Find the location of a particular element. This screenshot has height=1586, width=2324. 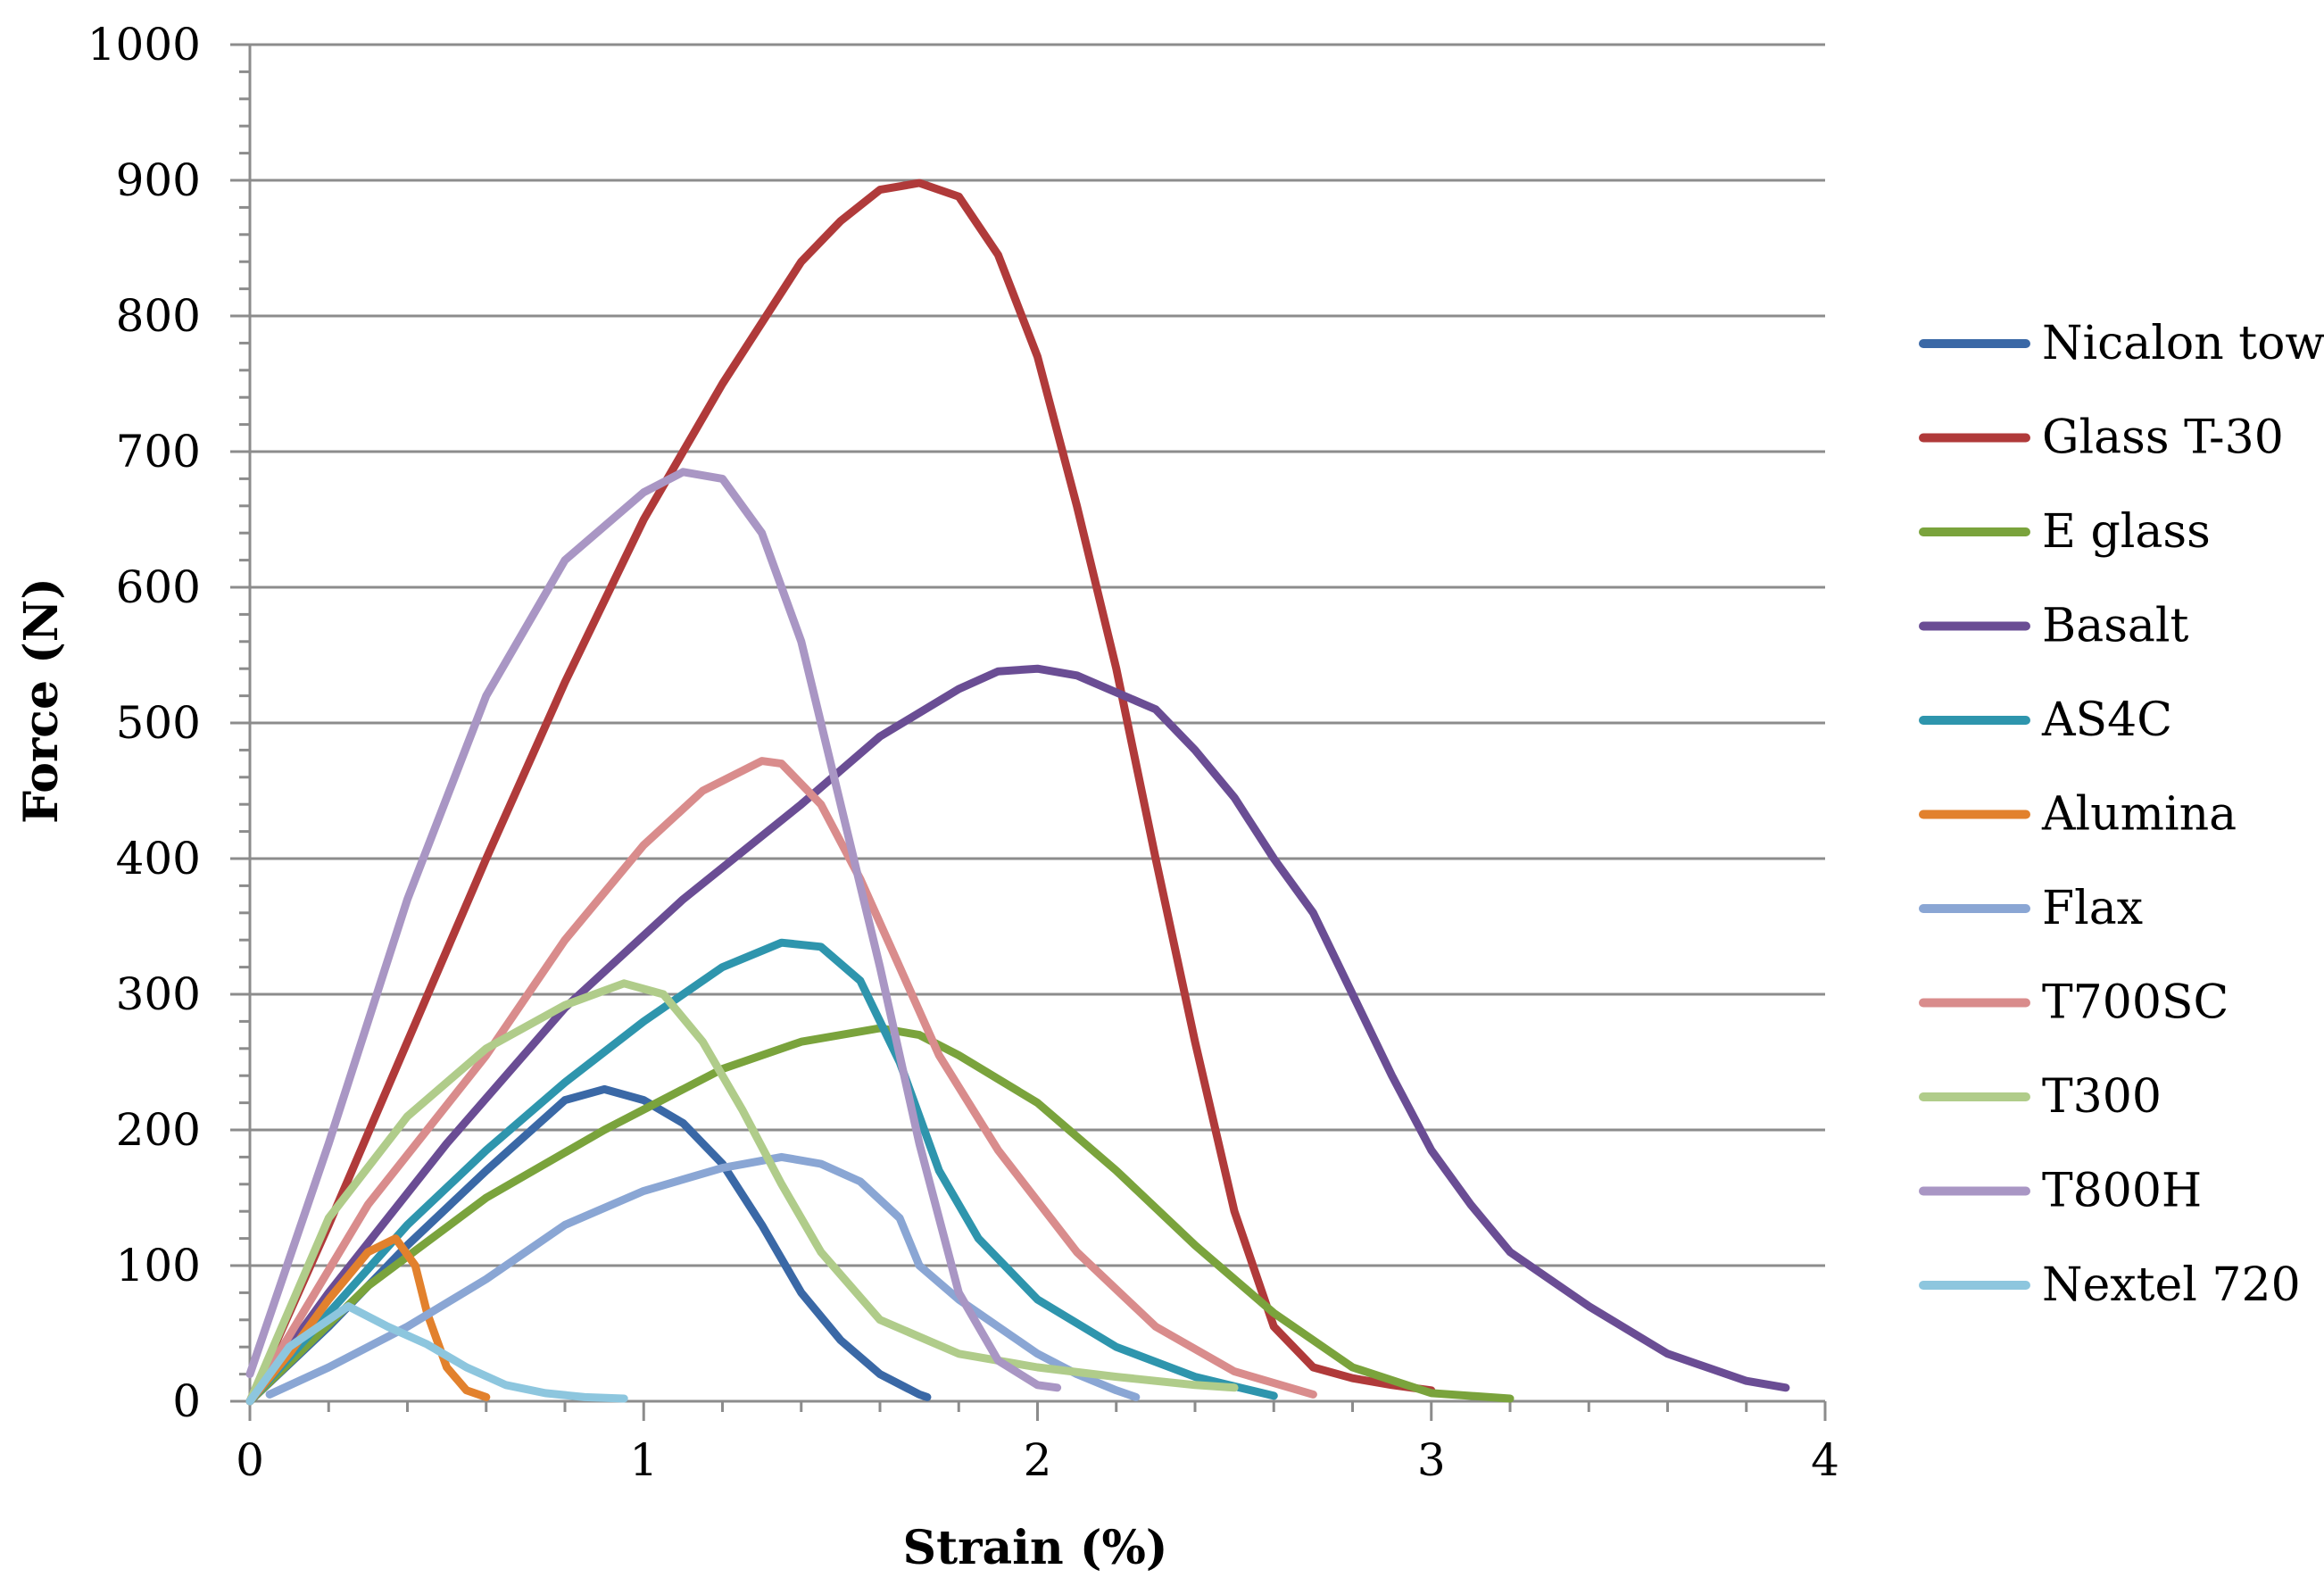

legend-item: Glass T-30 is located at coordinates (2101, 438).